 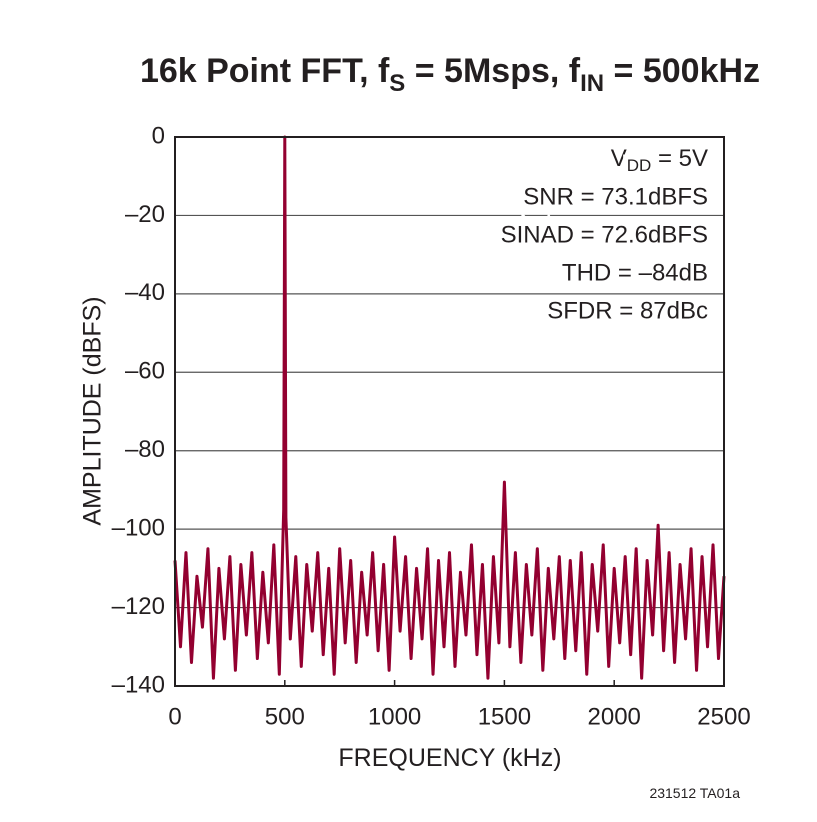 What do you see at coordinates (174, 716) in the screenshot?
I see `x-tick-label: 0` at bounding box center [174, 716].